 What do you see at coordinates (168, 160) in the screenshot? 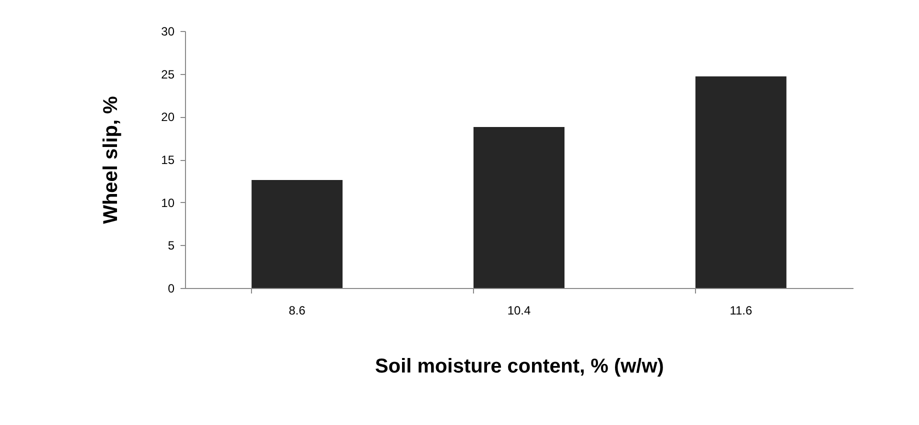
I see `y-tick-label: 15` at bounding box center [168, 160].